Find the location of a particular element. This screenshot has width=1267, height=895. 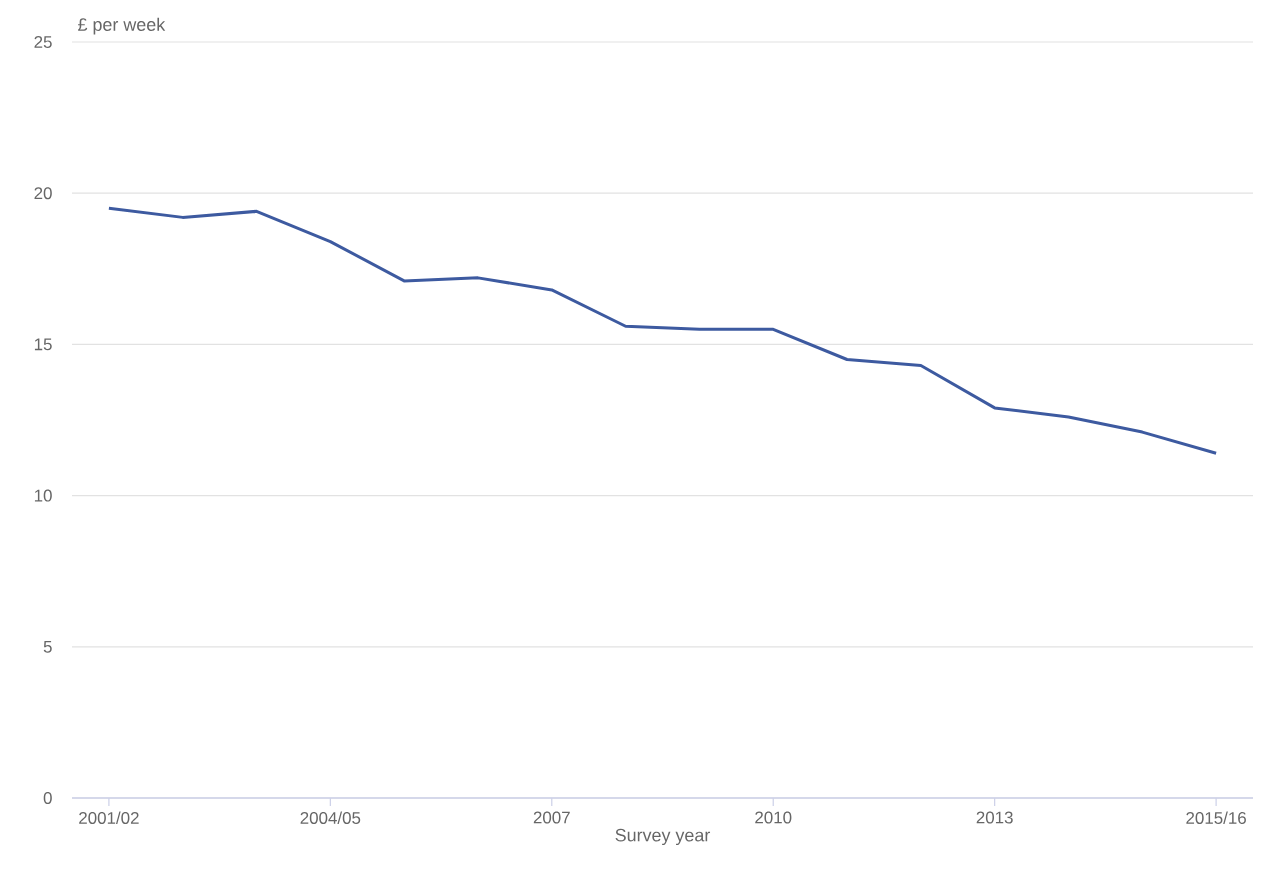

x-tick-label: 2015/16 is located at coordinates (1216, 817).